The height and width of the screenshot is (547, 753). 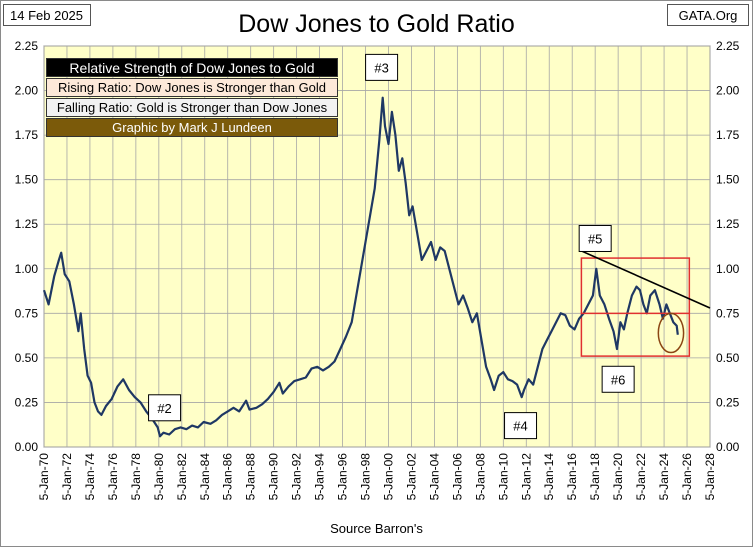 What do you see at coordinates (113, 477) in the screenshot?
I see `x-tick-label: 5-Jan-76` at bounding box center [113, 477].